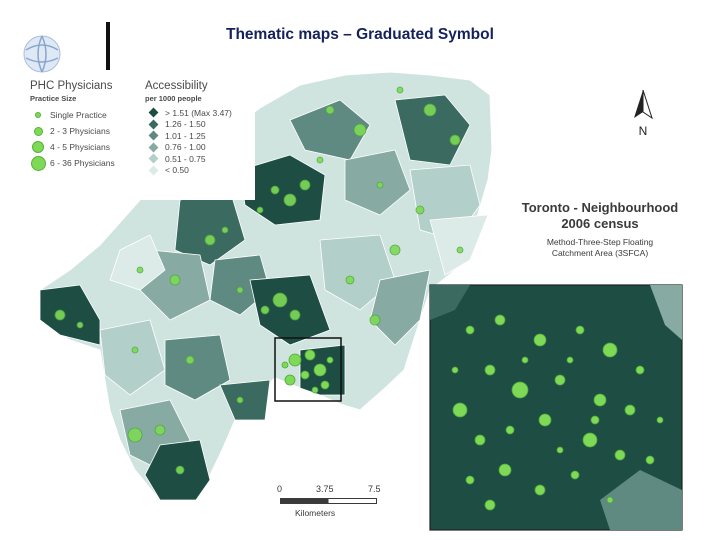  I want to click on legend-item: > 1.51 (Max 3.47), so click(200, 113).